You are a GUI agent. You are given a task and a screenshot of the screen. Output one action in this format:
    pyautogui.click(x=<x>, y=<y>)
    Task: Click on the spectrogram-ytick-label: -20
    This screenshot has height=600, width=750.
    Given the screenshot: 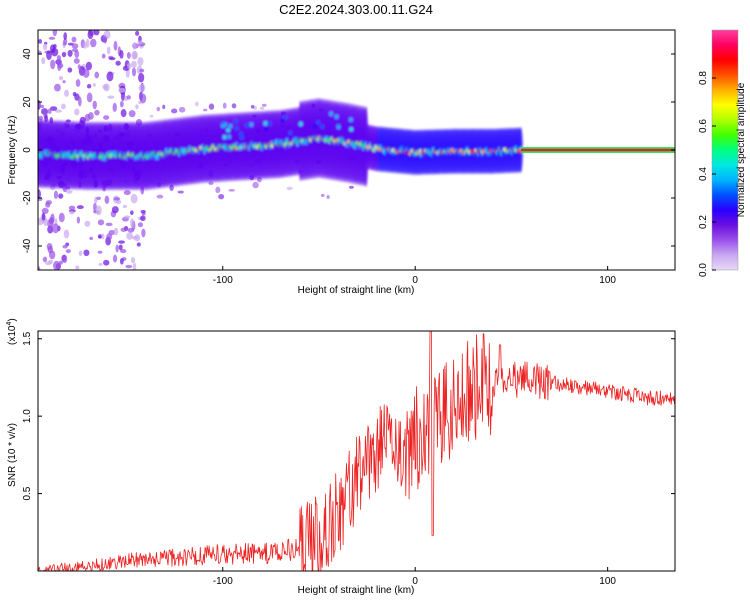 What is the action you would take?
    pyautogui.click(x=27, y=197)
    